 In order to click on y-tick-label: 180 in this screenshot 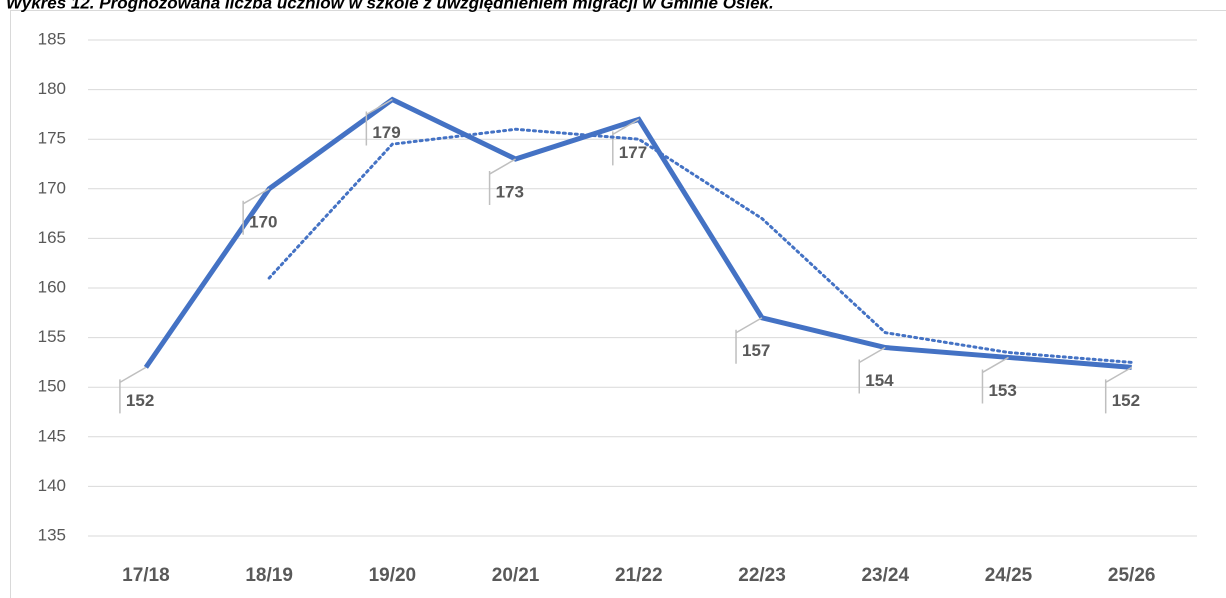, I will do `click(52, 88)`.